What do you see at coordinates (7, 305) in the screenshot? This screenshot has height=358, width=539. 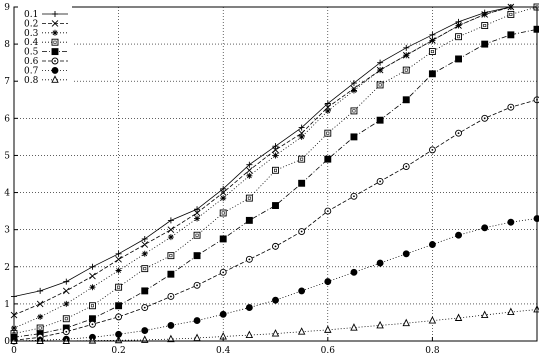 I see `y-tick-label: 1` at bounding box center [7, 305].